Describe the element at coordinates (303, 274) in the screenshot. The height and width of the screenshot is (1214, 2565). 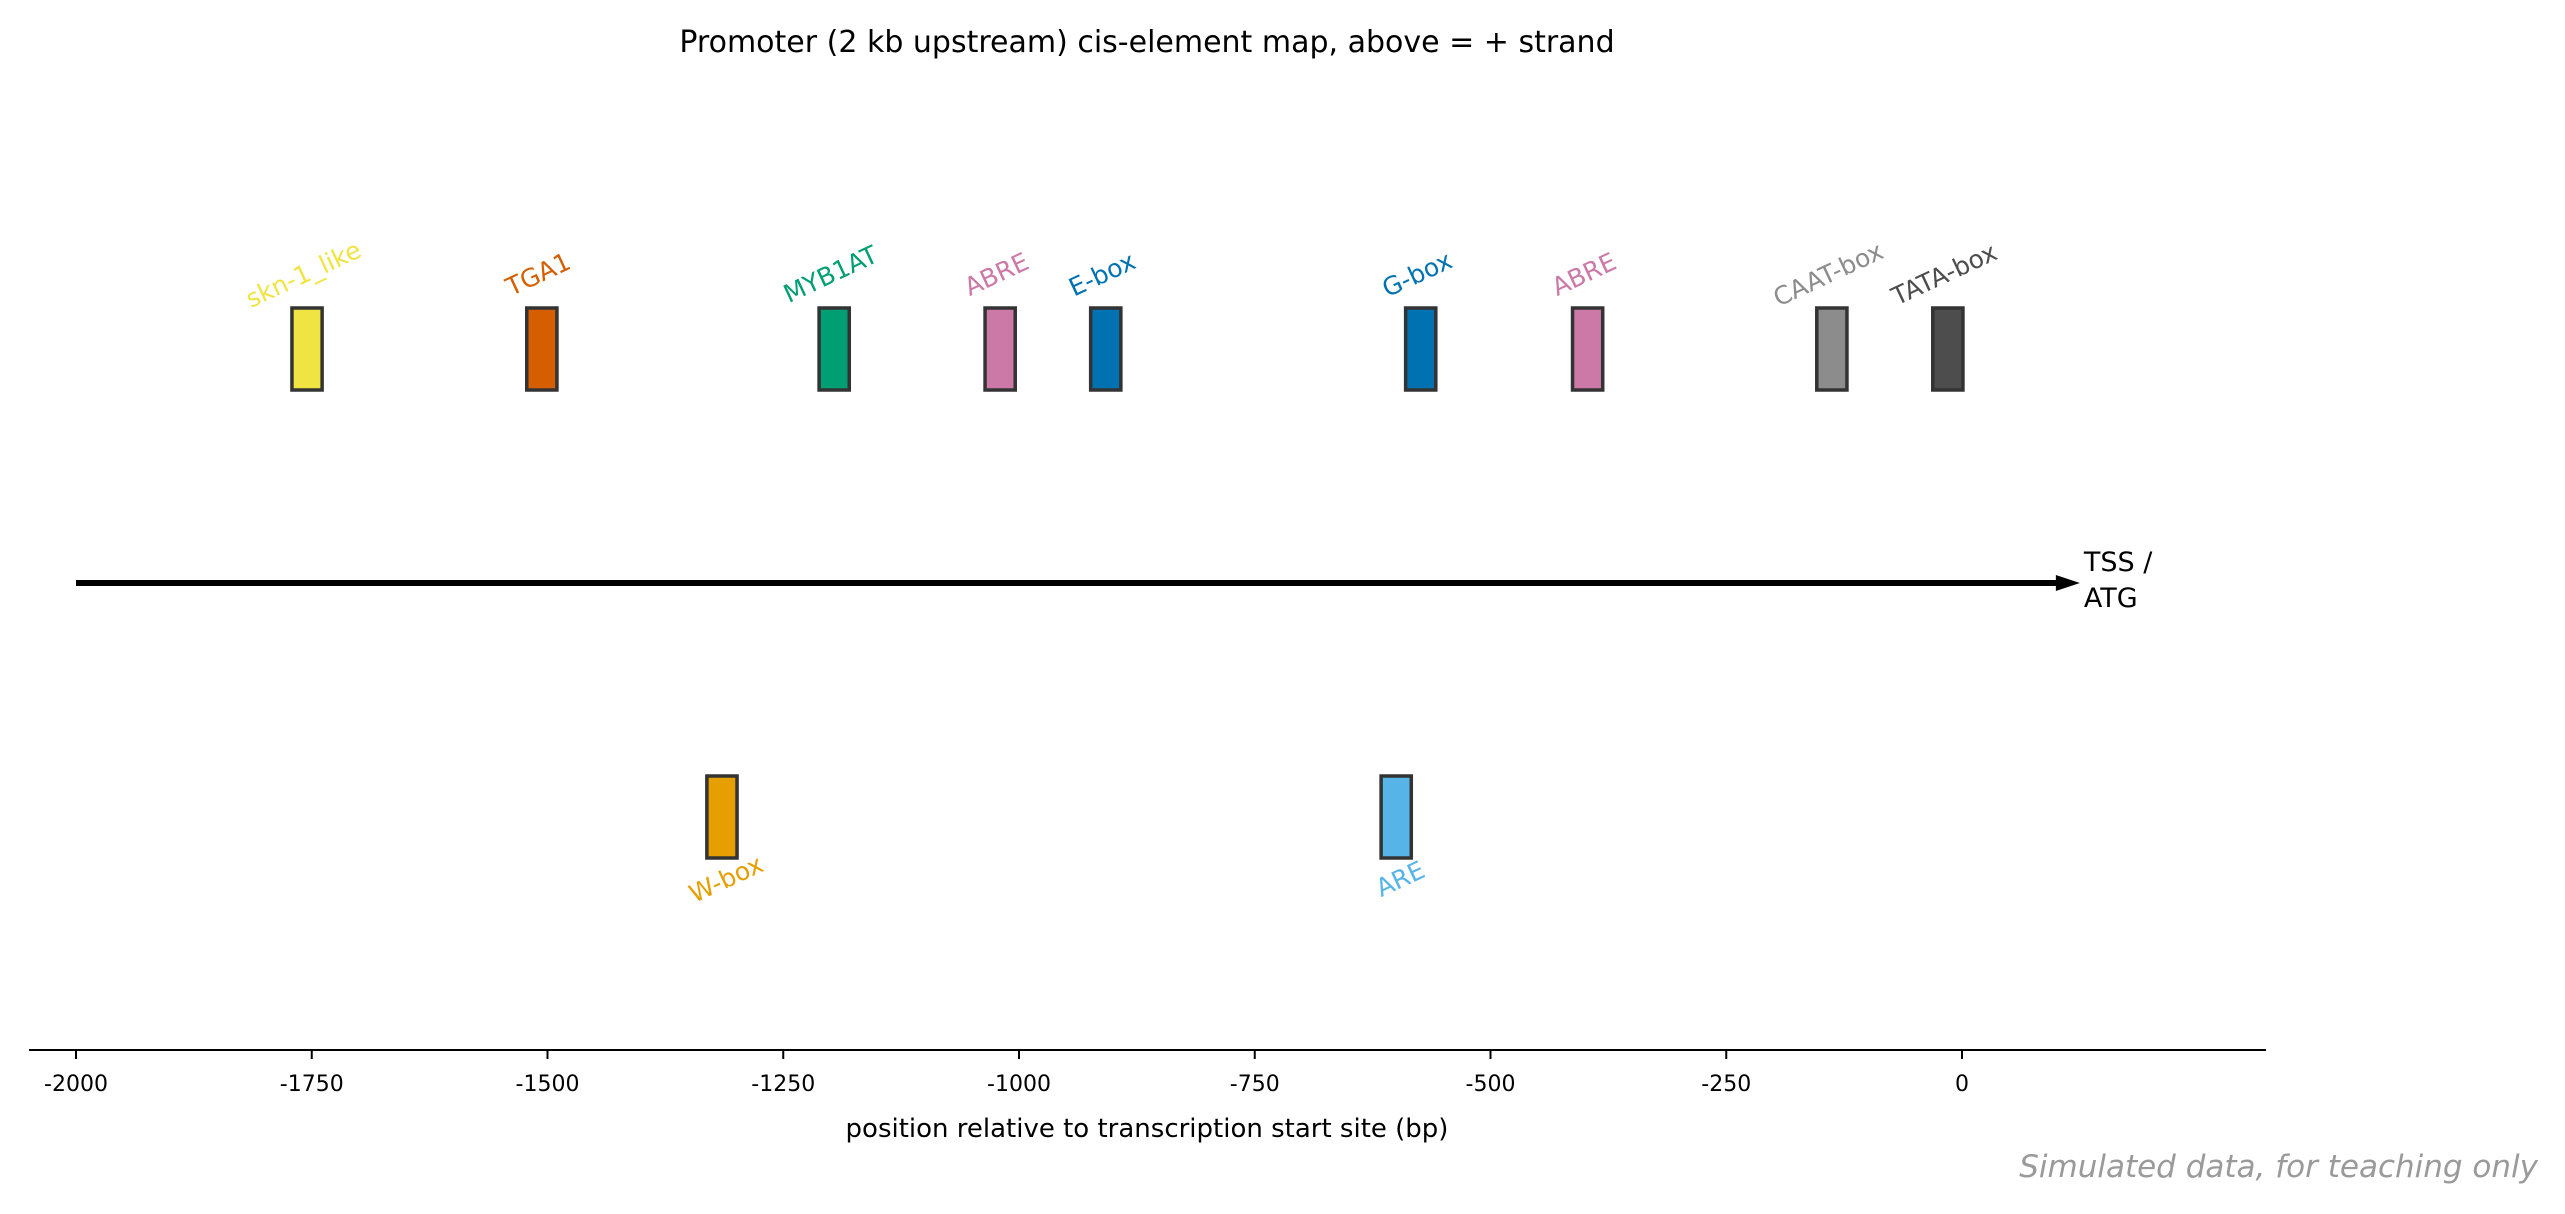
I see `element-label: skn-1_like` at that location.